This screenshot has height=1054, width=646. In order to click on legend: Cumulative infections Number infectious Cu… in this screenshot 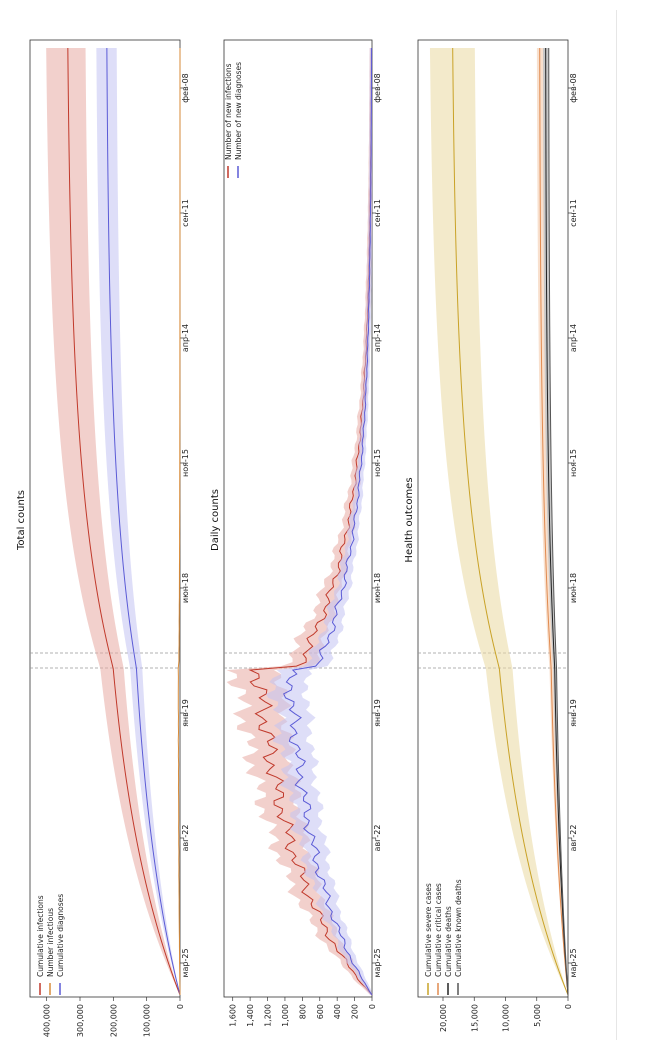, I will do `click(50, 944)`.